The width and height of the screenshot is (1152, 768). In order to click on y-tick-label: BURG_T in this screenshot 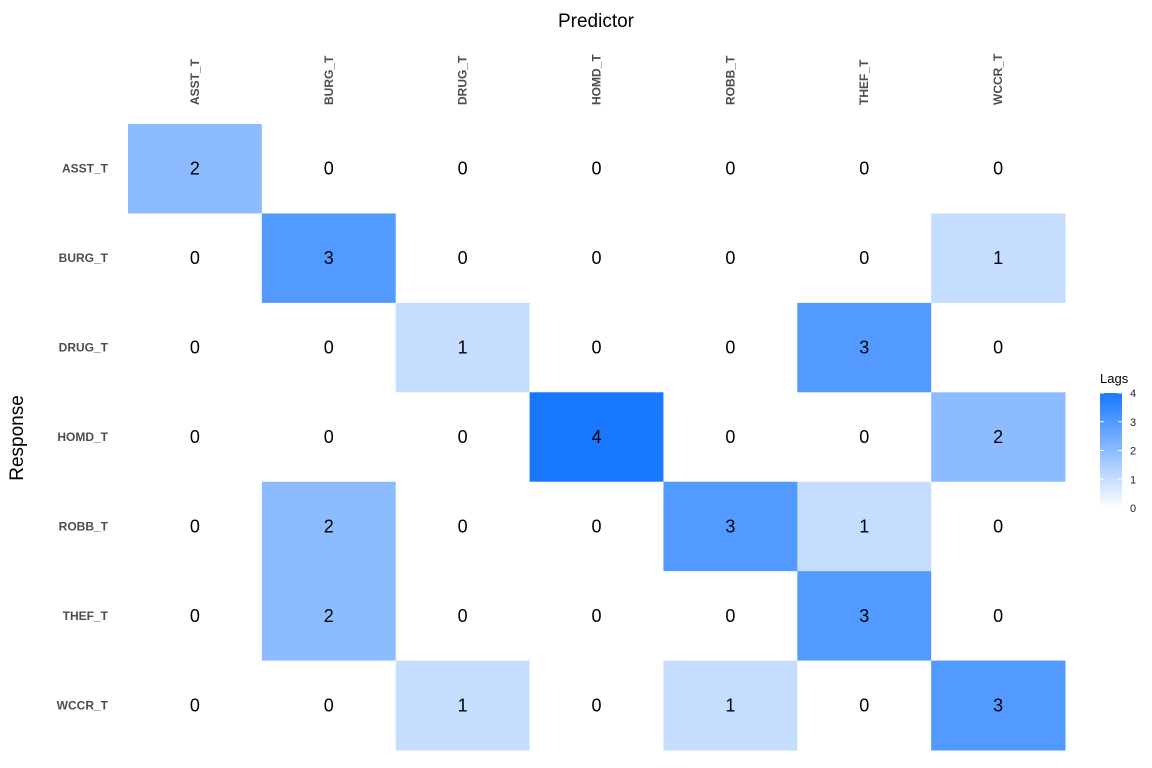, I will do `click(84, 258)`.